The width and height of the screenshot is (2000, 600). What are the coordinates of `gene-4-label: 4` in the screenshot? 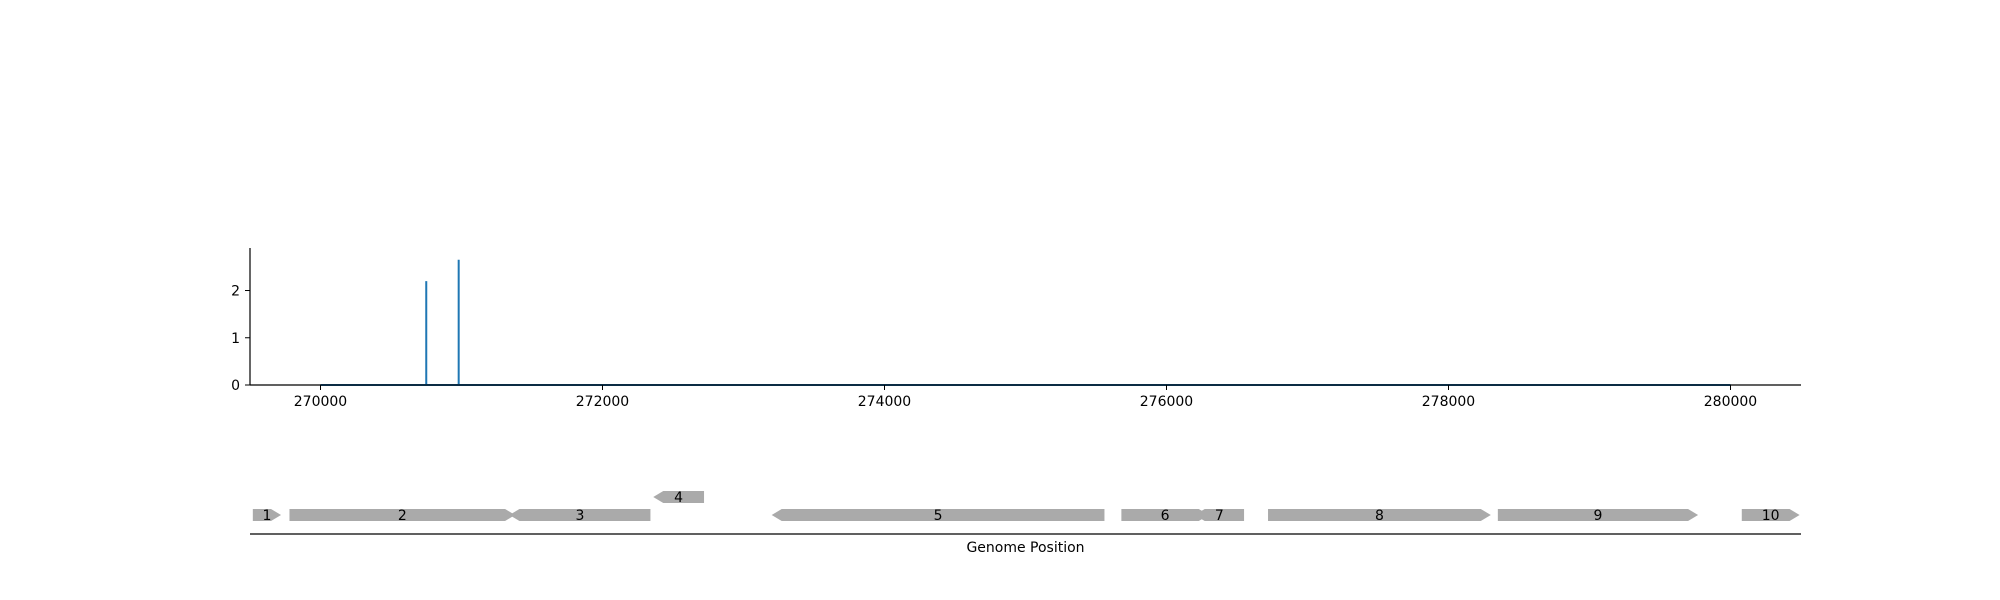 It's located at (678, 498).